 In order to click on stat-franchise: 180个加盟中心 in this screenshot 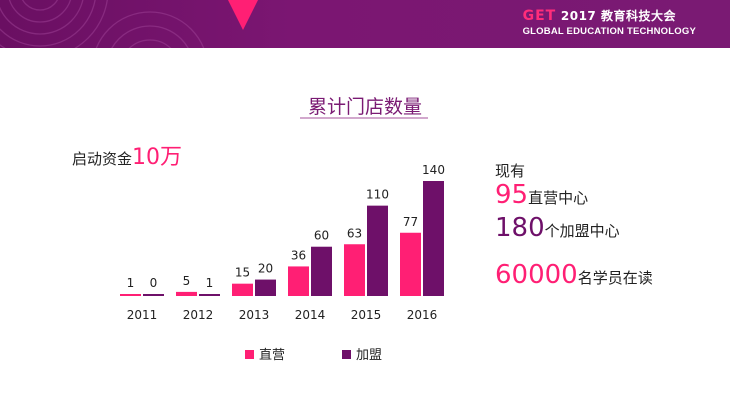, I will do `click(557, 228)`.